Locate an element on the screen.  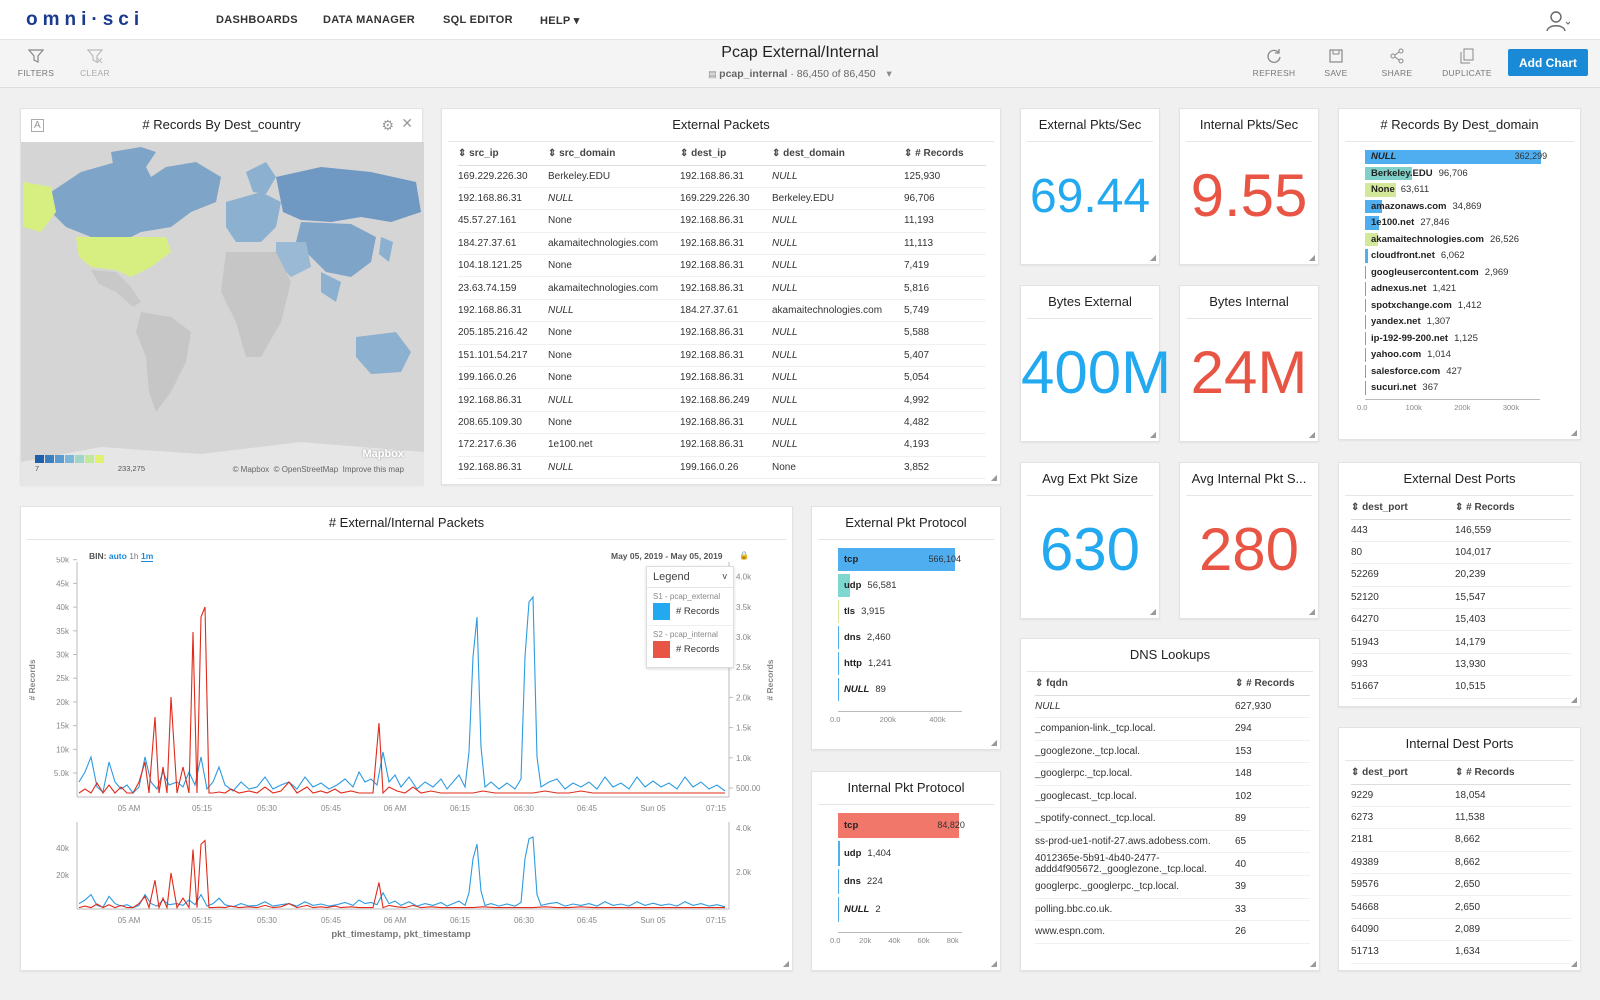
table-row: 192.168.86.31 NULL 199.166.0.26 None 3,852 is located at coordinates (722, 467).